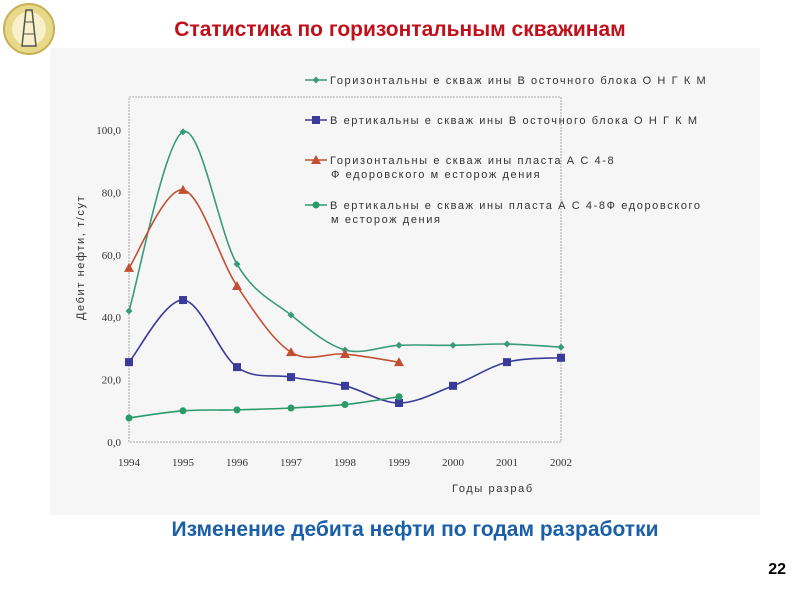 This screenshot has height=600, width=800. Describe the element at coordinates (183, 463) in the screenshot. I see `x-tick-label: 1995` at that location.